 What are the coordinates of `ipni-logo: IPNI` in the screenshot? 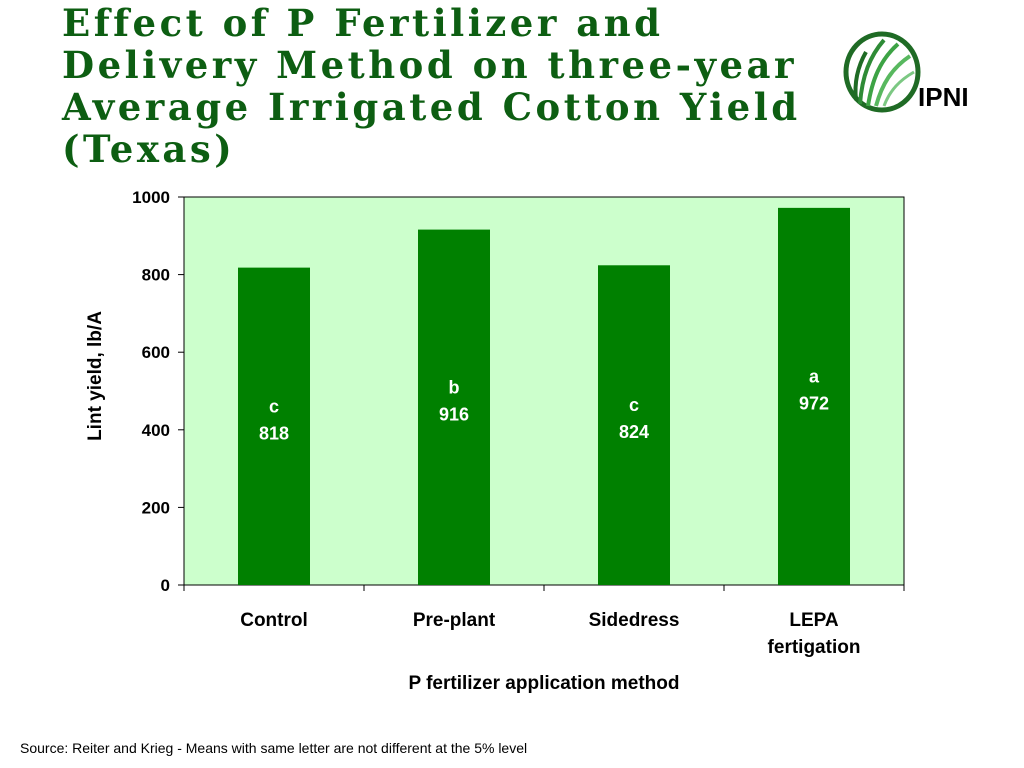 It's located at (915, 71).